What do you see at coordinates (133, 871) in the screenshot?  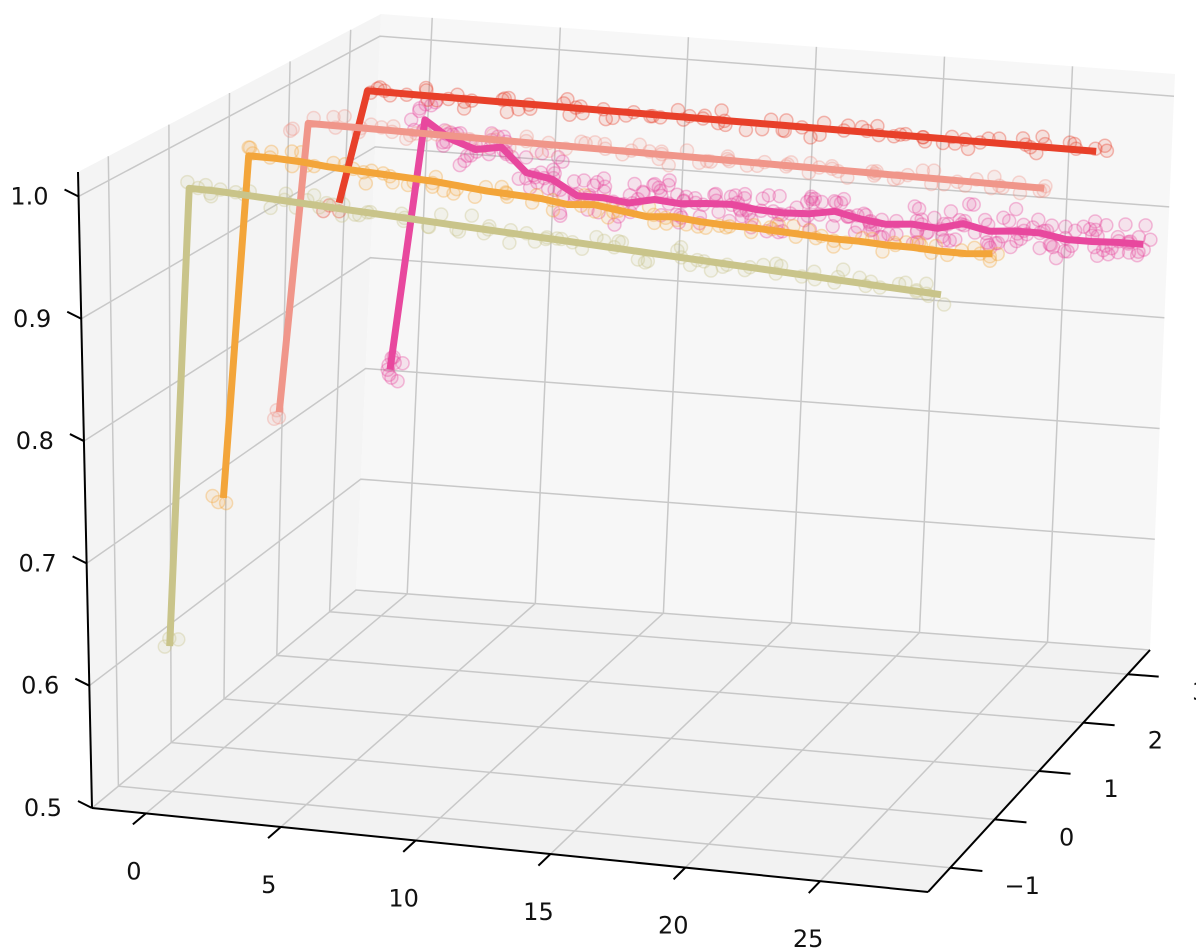 I see `x-tick-label: 0` at bounding box center [133, 871].